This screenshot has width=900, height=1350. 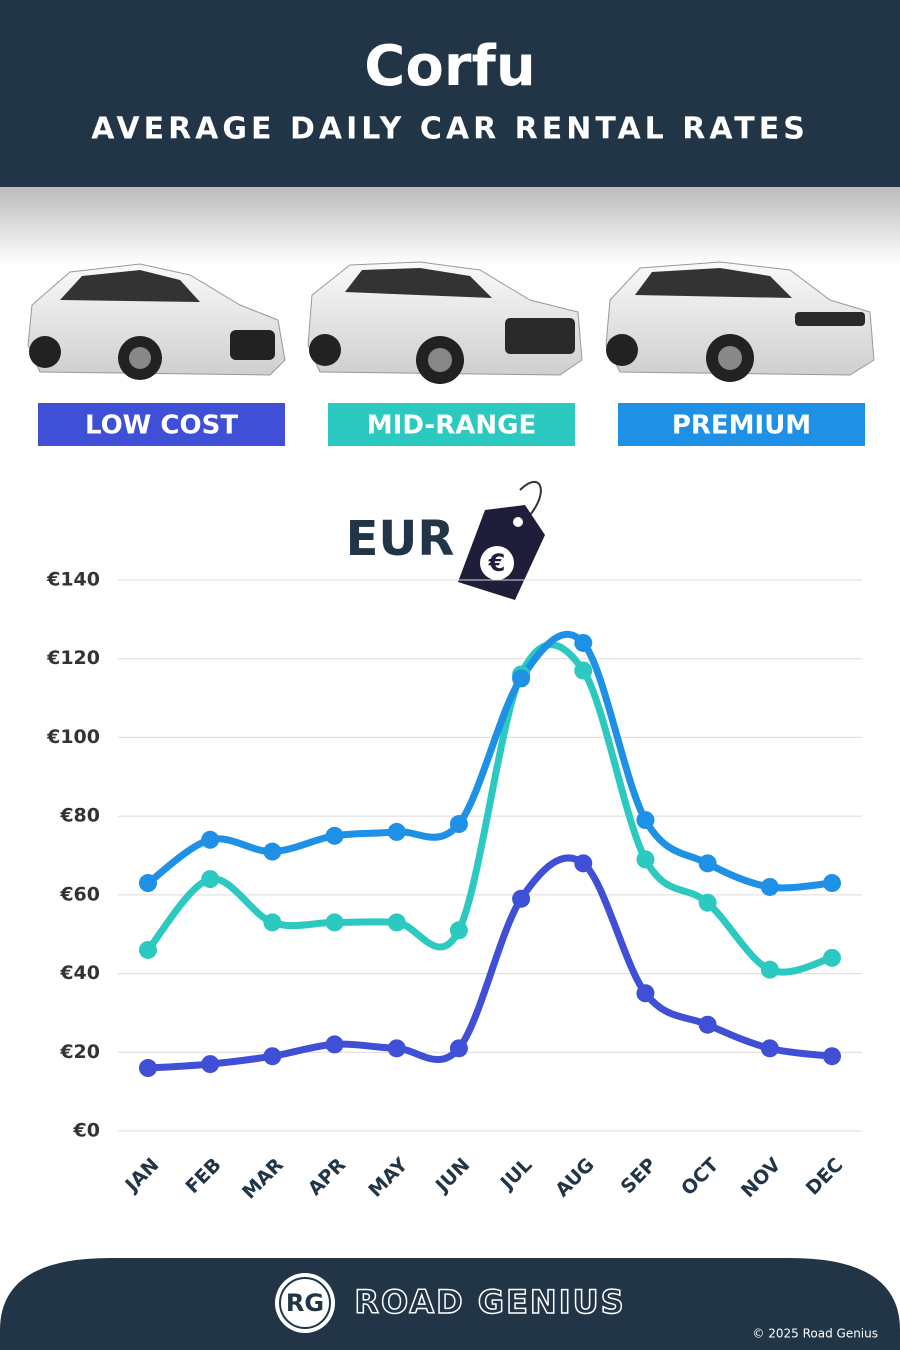 I want to click on logo-ring, so click(x=305, y=1303).